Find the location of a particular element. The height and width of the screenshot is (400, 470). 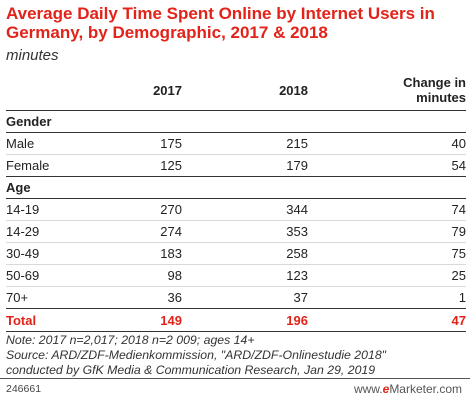

table-row: Male 175 215 40 is located at coordinates (236, 143).